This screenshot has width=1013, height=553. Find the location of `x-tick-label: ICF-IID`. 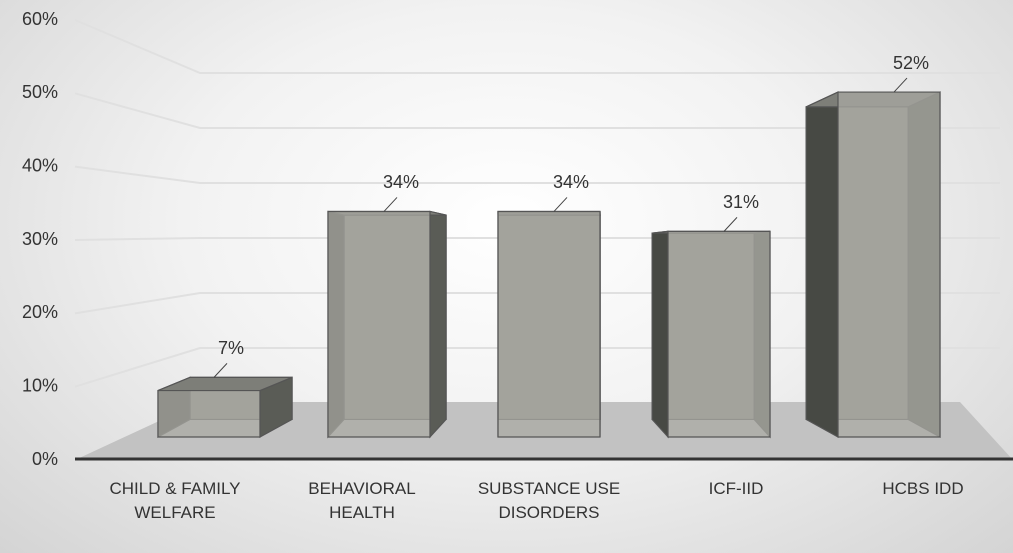

x-tick-label: ICF-IID is located at coordinates (736, 488).